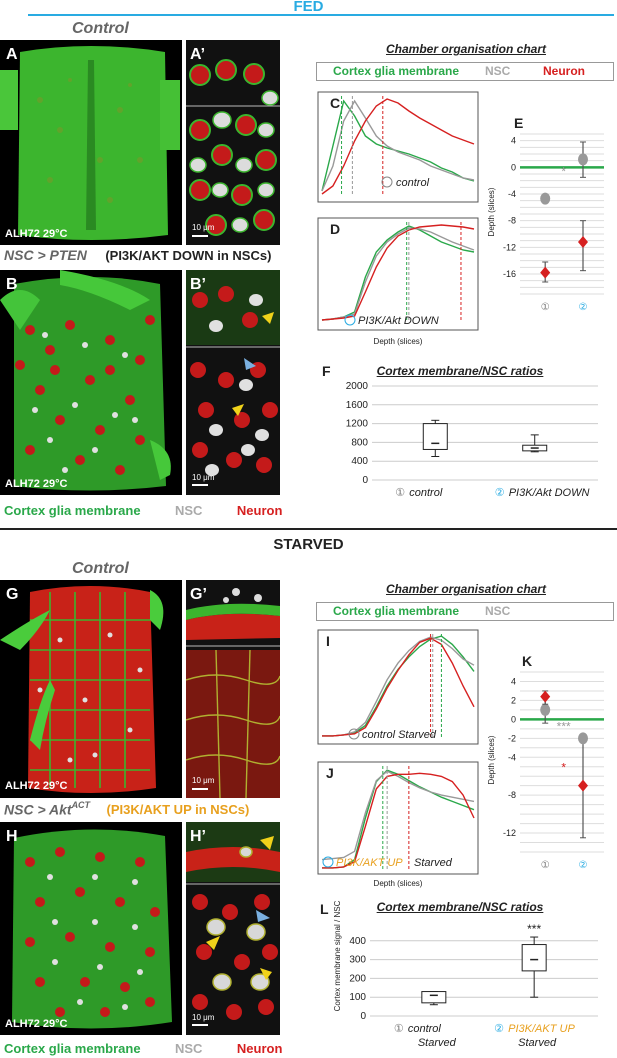 The width and height of the screenshot is (617, 1058). I want to click on panel-B-prime-cells, so click(233, 382).